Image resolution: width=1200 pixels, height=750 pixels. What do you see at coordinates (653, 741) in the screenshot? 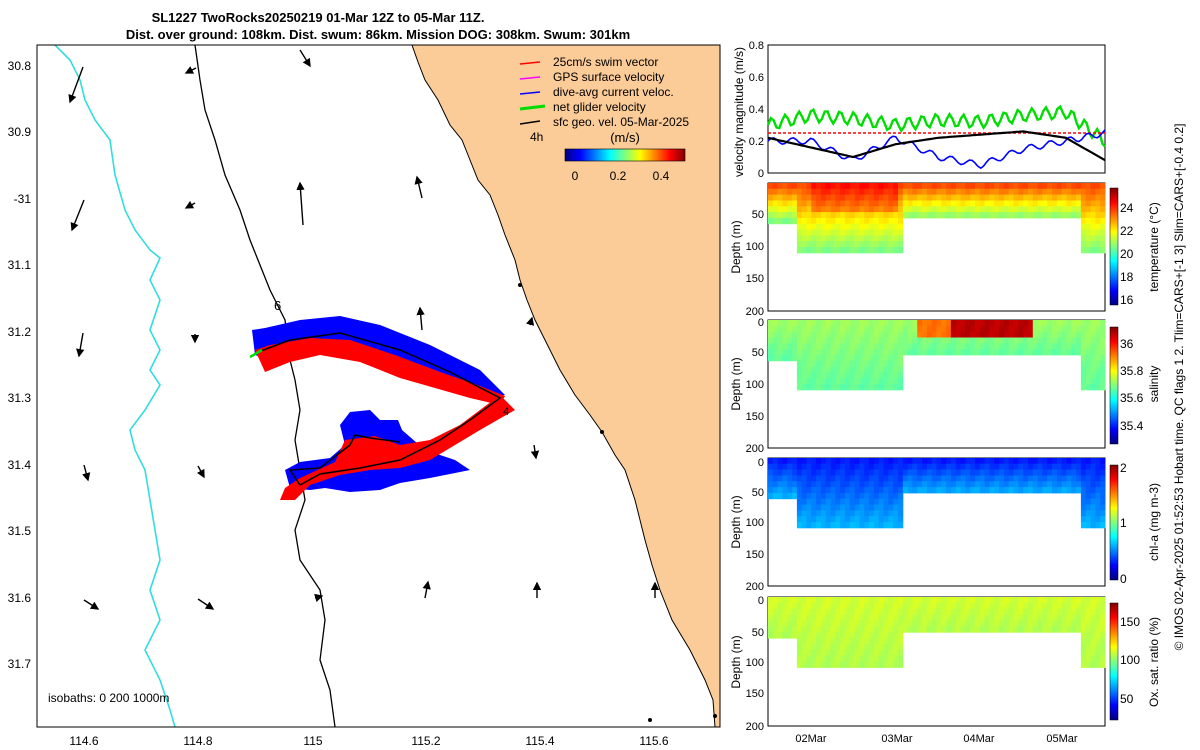
I see `lon-tick-label: 115.6` at bounding box center [653, 741].